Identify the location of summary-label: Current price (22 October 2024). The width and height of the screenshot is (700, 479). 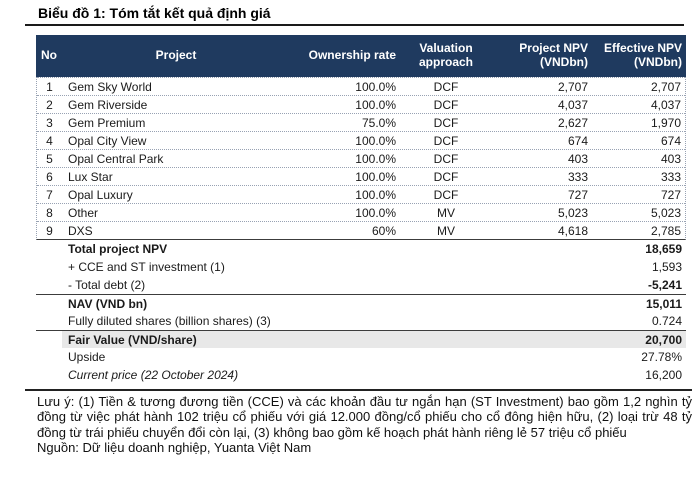
(153, 375).